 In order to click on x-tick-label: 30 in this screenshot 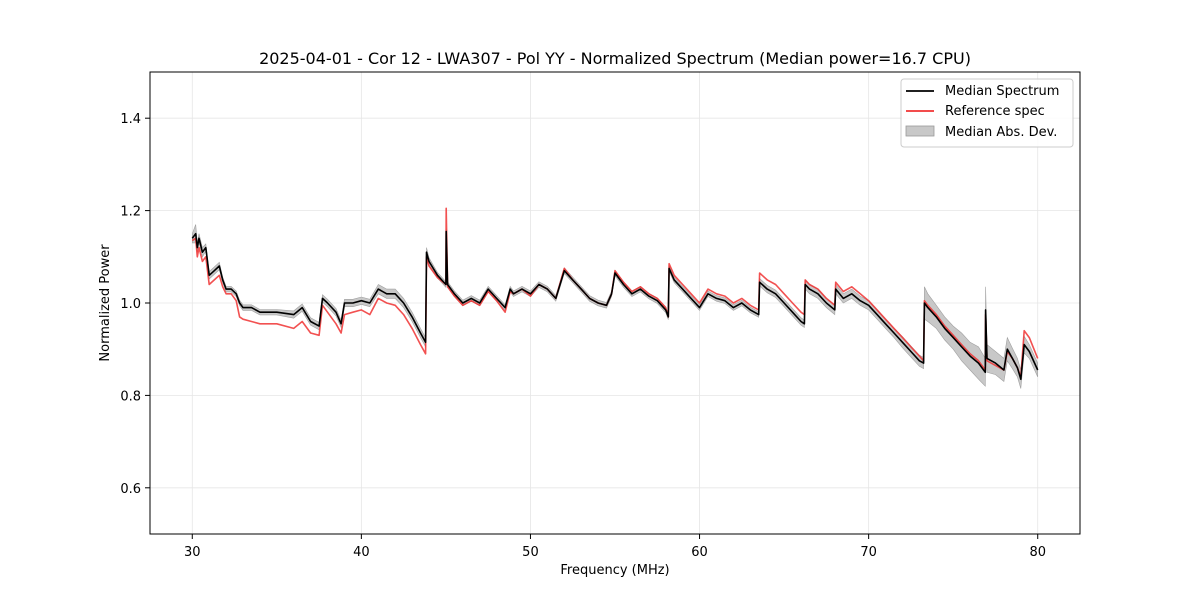, I will do `click(192, 552)`.